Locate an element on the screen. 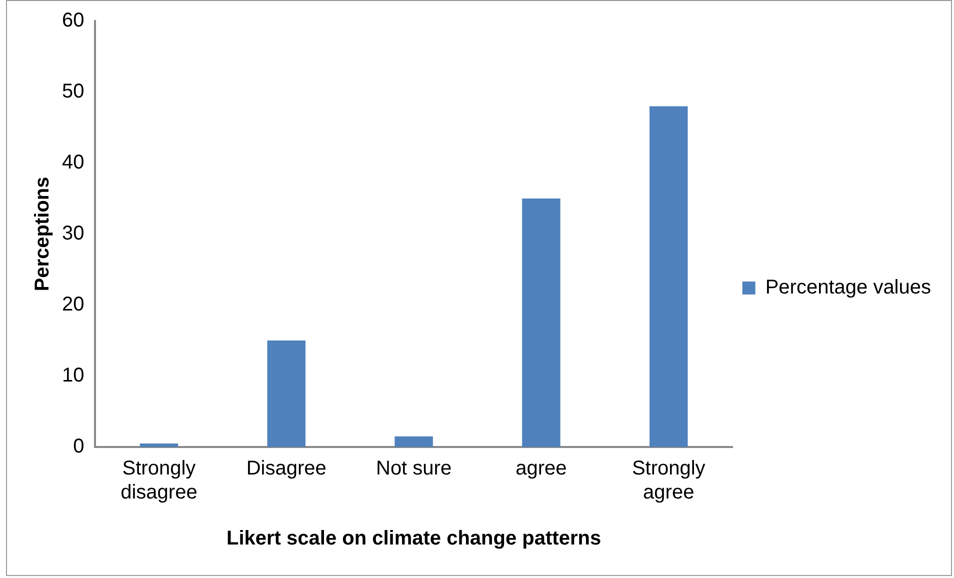 The height and width of the screenshot is (578, 954). category-label: disagree is located at coordinates (159, 493).